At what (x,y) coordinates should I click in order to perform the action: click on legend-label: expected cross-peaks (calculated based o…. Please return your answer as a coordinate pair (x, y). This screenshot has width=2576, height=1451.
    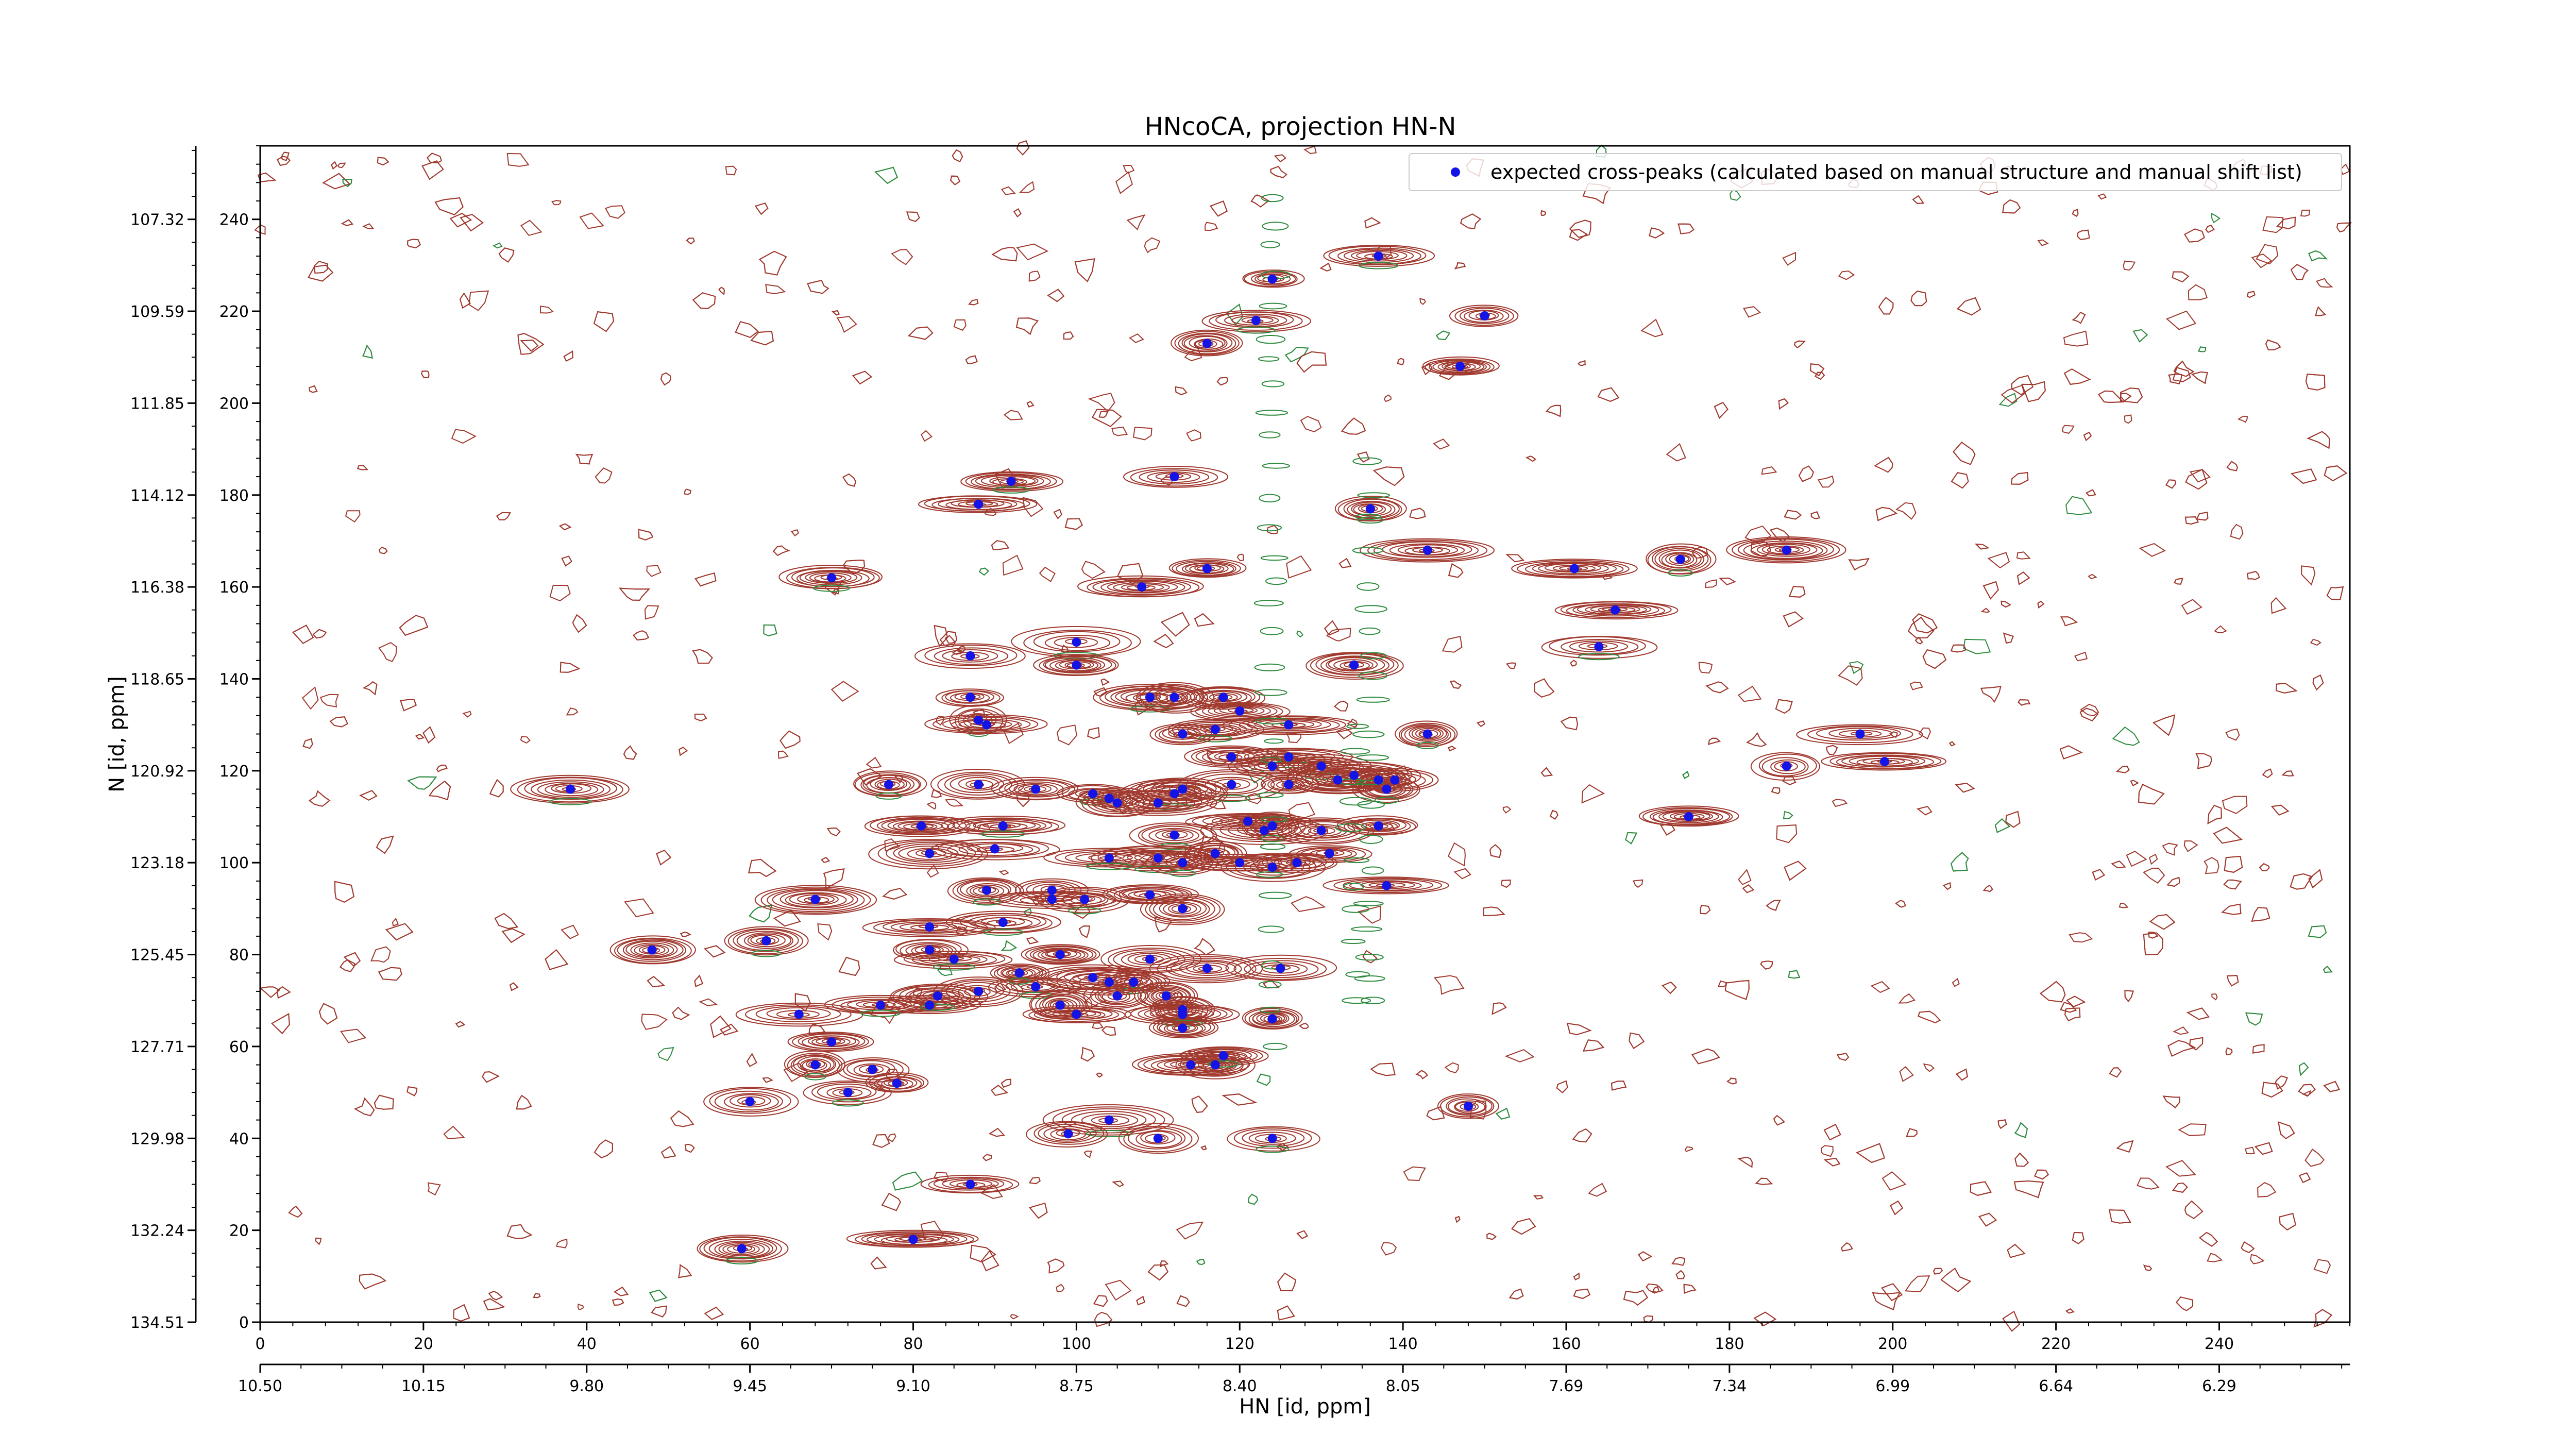
    Looking at the image, I should click on (1896, 172).